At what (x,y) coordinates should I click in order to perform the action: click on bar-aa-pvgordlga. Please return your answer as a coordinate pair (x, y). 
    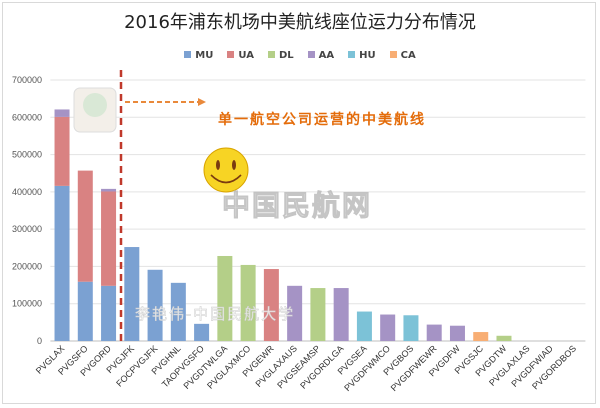
    Looking at the image, I should click on (341, 314).